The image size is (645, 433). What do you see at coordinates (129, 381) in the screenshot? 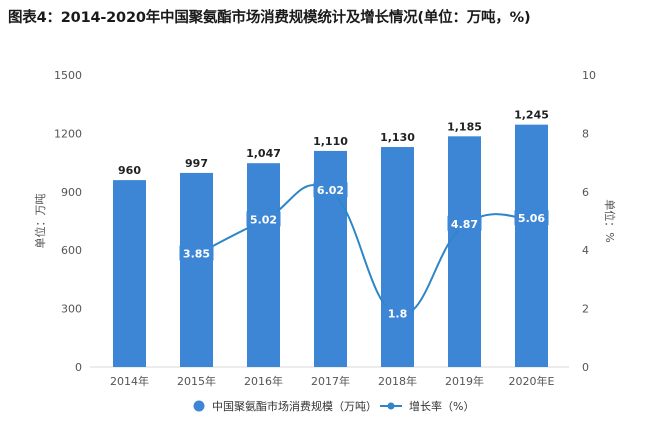
I see `x-tick-label: 2014年` at bounding box center [129, 381].